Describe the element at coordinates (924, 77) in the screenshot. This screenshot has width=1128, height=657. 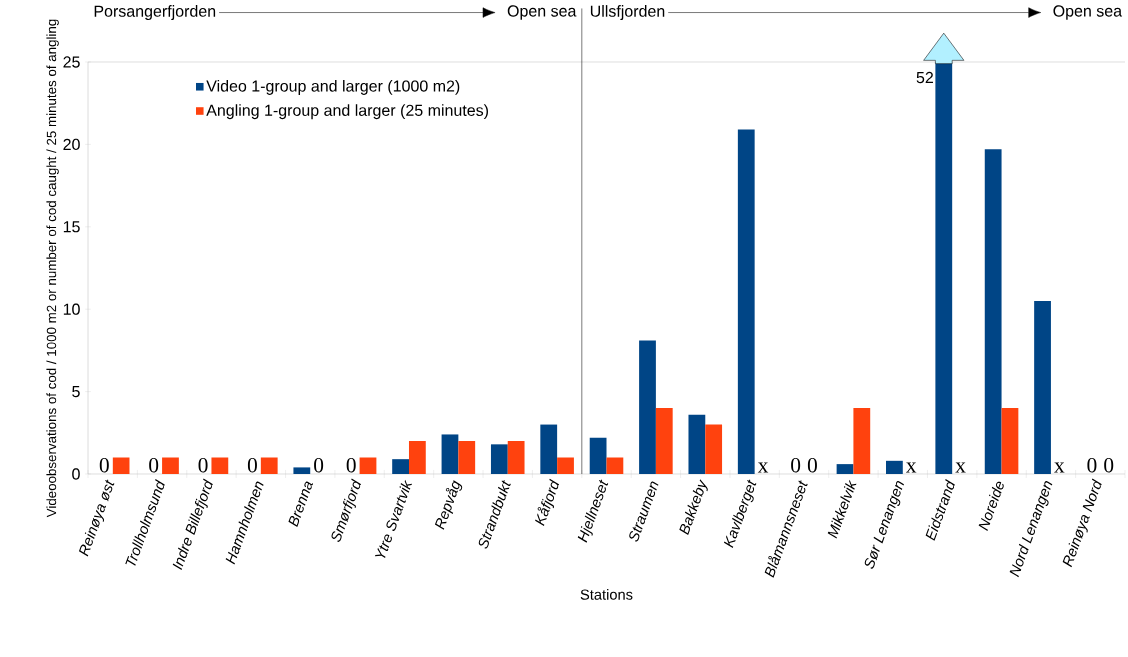
I see `annotation: 52` at that location.